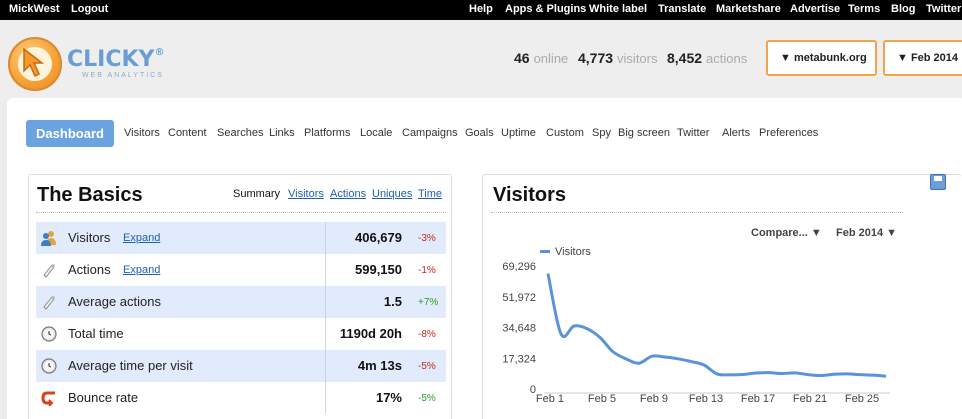 This screenshot has width=962, height=419. I want to click on y-tick-label: 69,296, so click(519, 267).